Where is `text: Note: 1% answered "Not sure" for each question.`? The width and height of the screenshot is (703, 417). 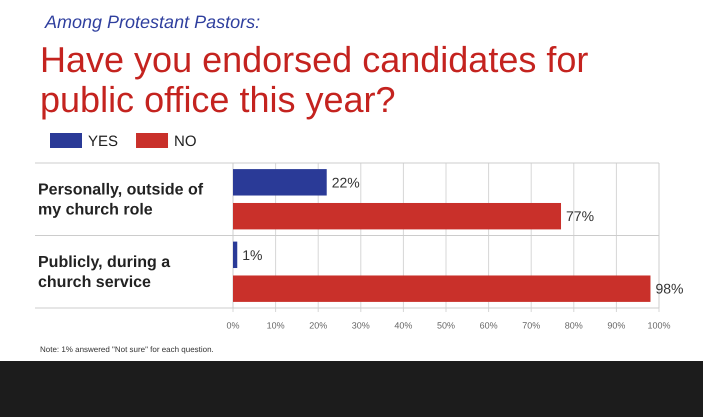 text: Note: 1% answered "Not sure" for each question. is located at coordinates (127, 349).